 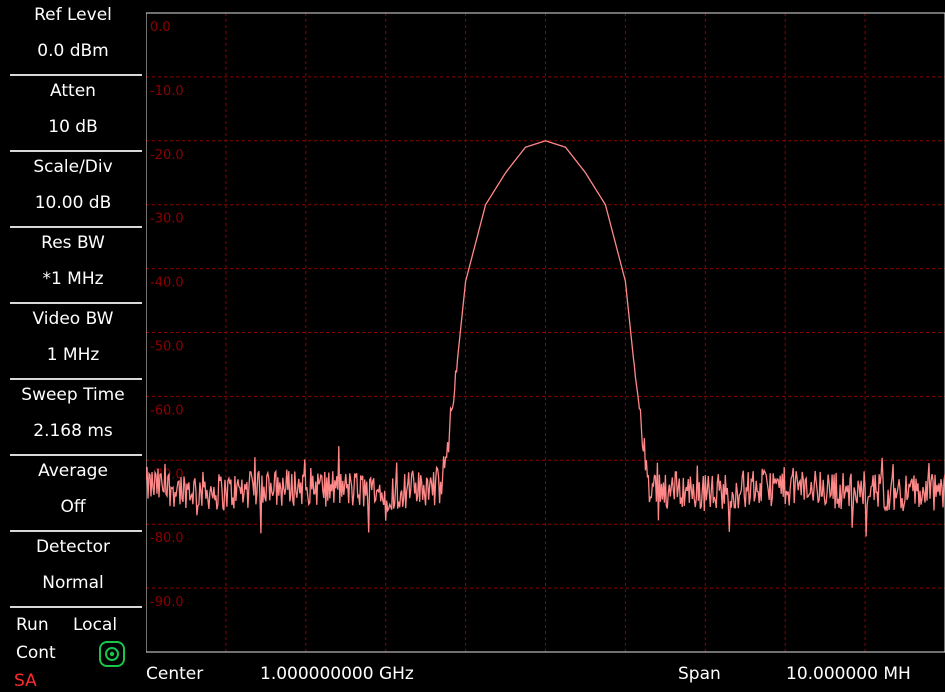 What do you see at coordinates (337, 674) in the screenshot?
I see `center-freq-value: 1.000000000 GHz` at bounding box center [337, 674].